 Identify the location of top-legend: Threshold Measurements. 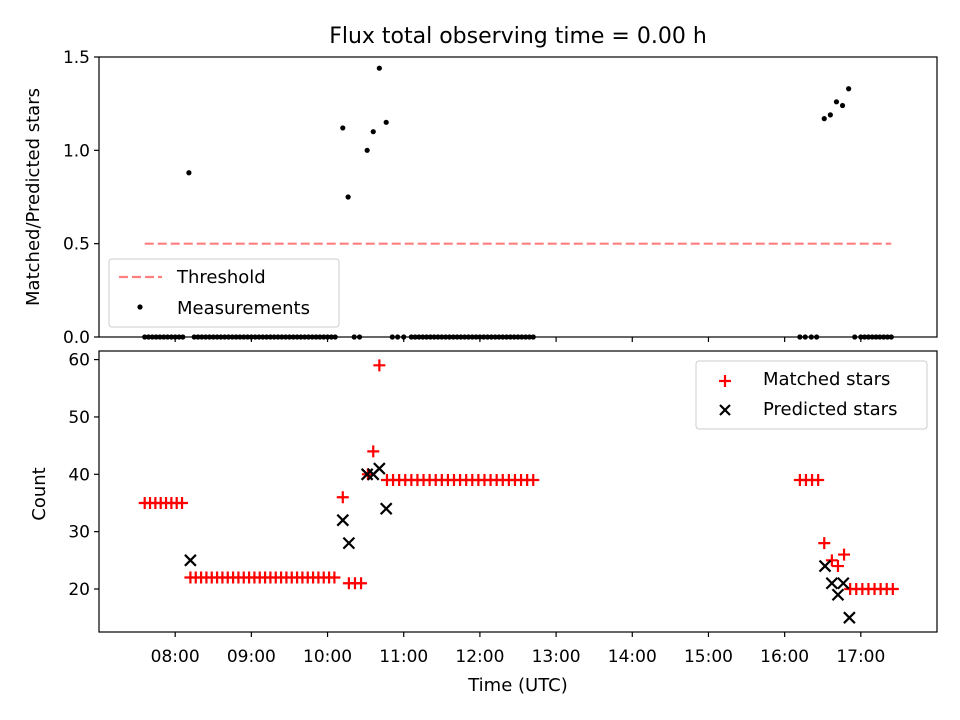
(224, 293).